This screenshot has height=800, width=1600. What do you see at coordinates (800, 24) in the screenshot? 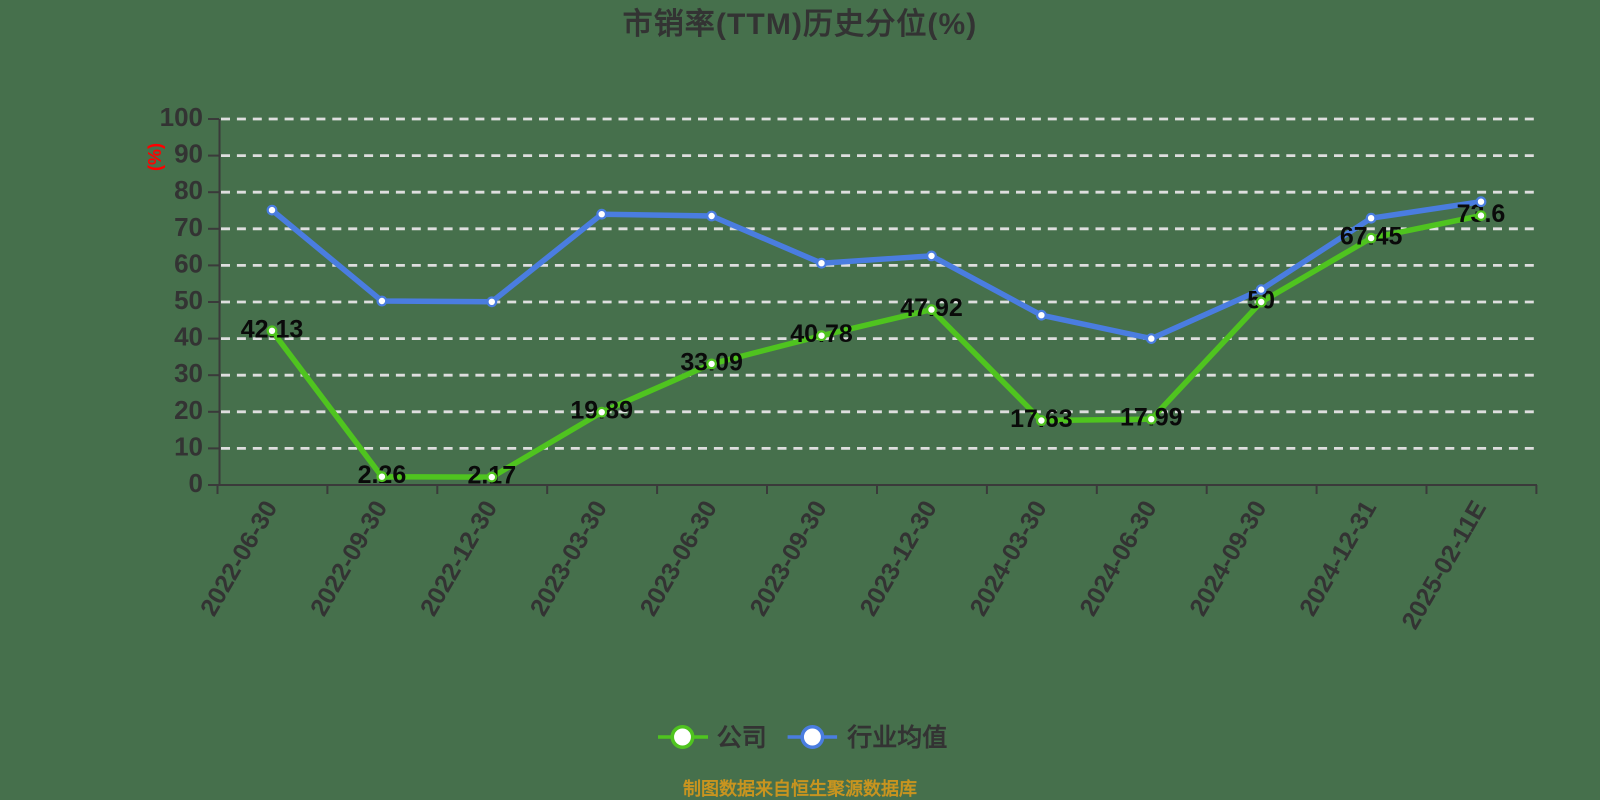
I see `svg-text: 市销率(TTM)历史分位(%)` at bounding box center [800, 24].